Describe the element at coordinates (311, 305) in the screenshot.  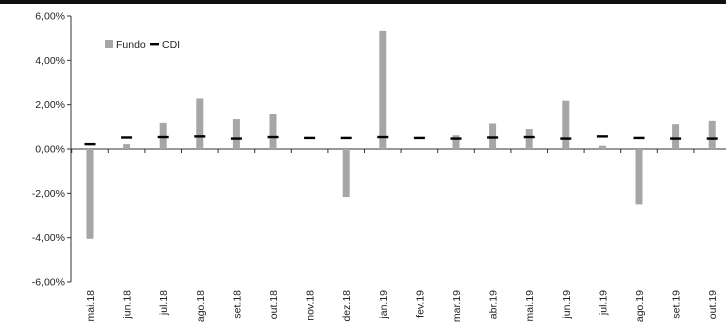
I see `x-tick-label: nov.18` at that location.